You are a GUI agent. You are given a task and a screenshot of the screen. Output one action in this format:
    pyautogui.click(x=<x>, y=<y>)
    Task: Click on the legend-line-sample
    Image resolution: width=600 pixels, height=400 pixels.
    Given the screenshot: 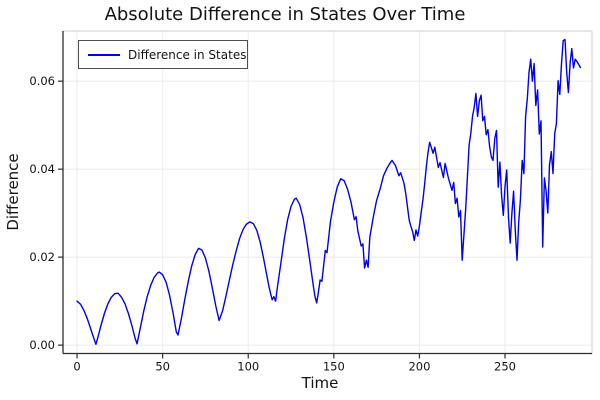 What is the action you would take?
    pyautogui.click(x=104, y=54)
    